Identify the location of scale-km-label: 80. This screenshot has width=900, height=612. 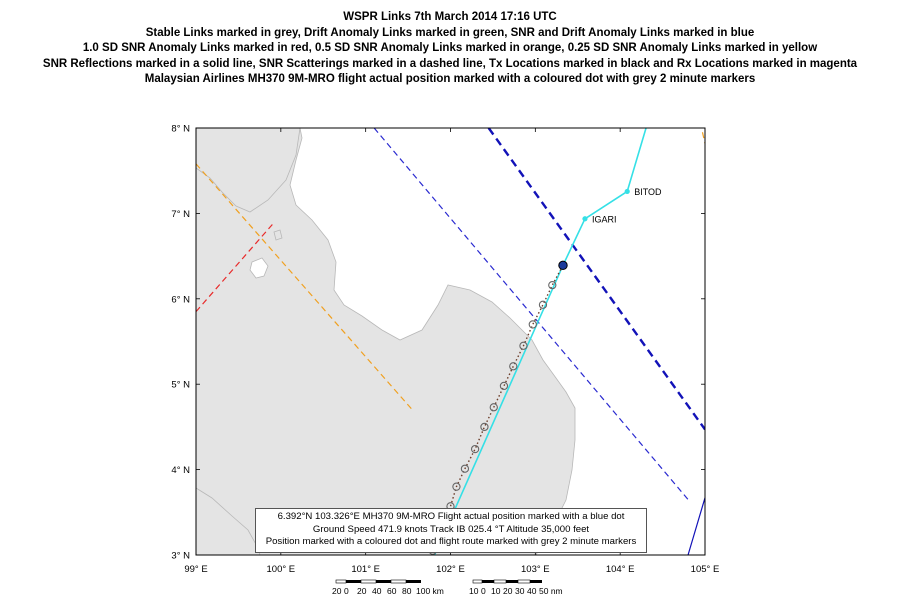
(407, 591).